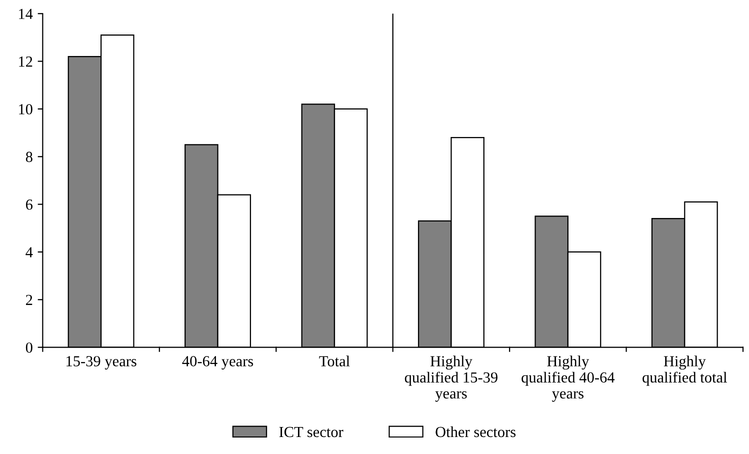 The width and height of the screenshot is (749, 454). Describe the element at coordinates (218, 363) in the screenshot. I see `x-tick-label: 40-64 years` at that location.